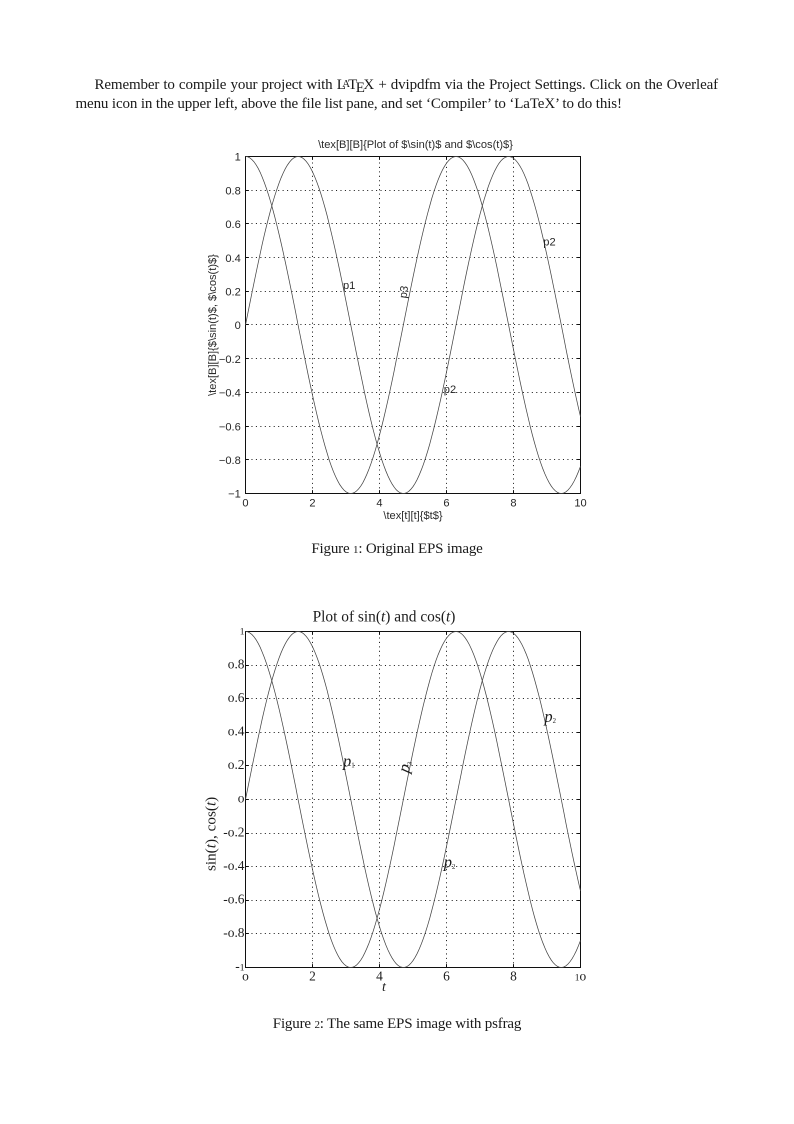 The height and width of the screenshot is (1124, 794). Describe the element at coordinates (236, 663) in the screenshot. I see `svg-text: o.8` at that location.